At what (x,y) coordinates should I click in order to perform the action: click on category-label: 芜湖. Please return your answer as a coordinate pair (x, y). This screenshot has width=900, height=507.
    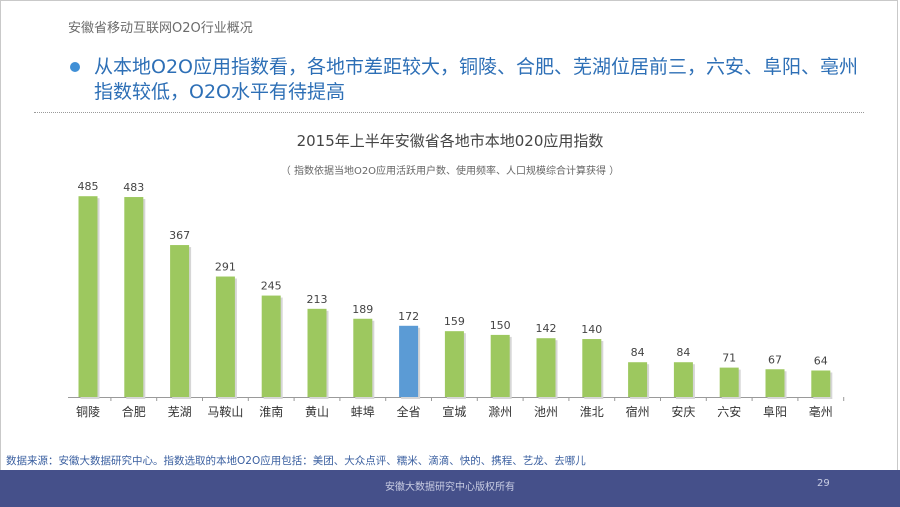
    Looking at the image, I should click on (180, 411).